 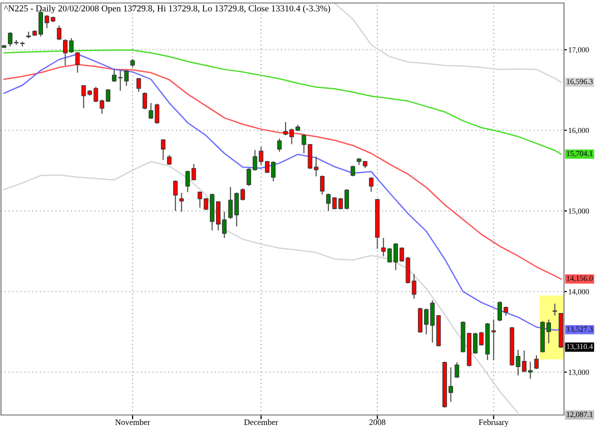 What do you see at coordinates (261, 422) in the screenshot?
I see `x-tick-label: December` at bounding box center [261, 422].